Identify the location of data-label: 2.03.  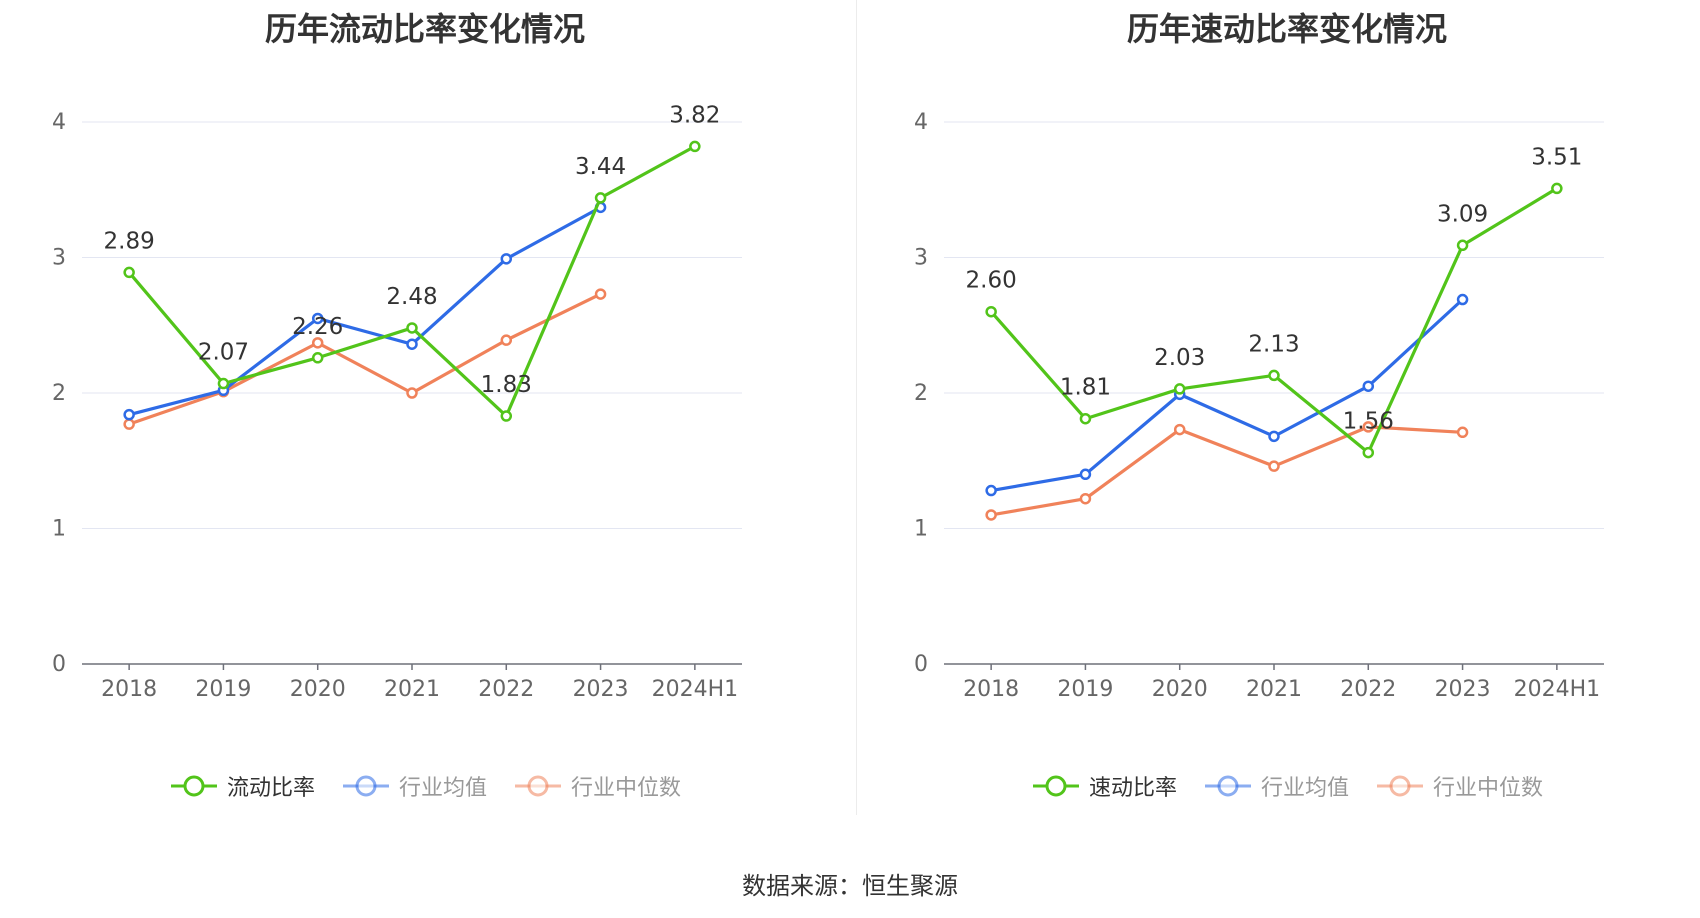
(1179, 358).